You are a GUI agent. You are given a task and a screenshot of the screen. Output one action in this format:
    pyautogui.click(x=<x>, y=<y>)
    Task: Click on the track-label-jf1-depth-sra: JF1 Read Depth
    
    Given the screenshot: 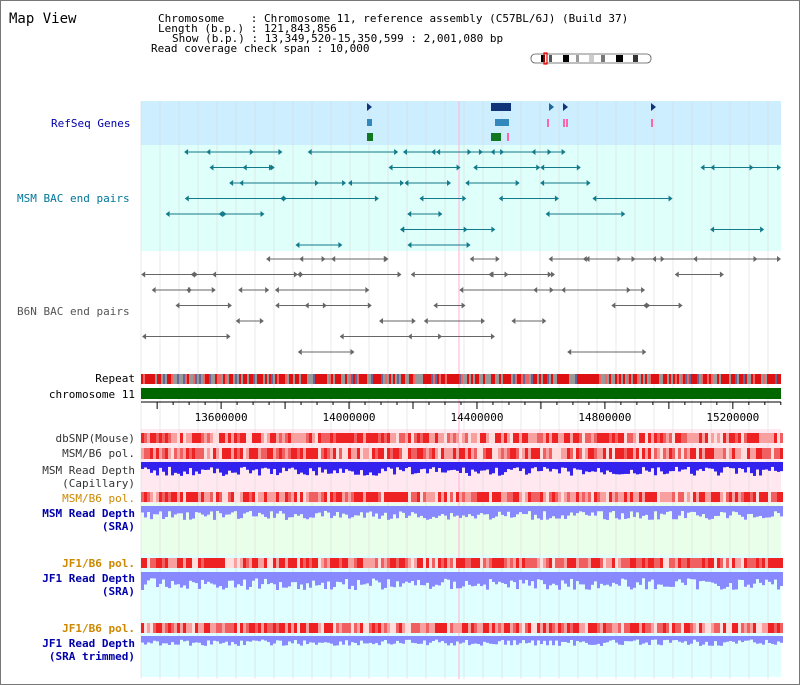 What is the action you would take?
    pyautogui.click(x=88, y=578)
    